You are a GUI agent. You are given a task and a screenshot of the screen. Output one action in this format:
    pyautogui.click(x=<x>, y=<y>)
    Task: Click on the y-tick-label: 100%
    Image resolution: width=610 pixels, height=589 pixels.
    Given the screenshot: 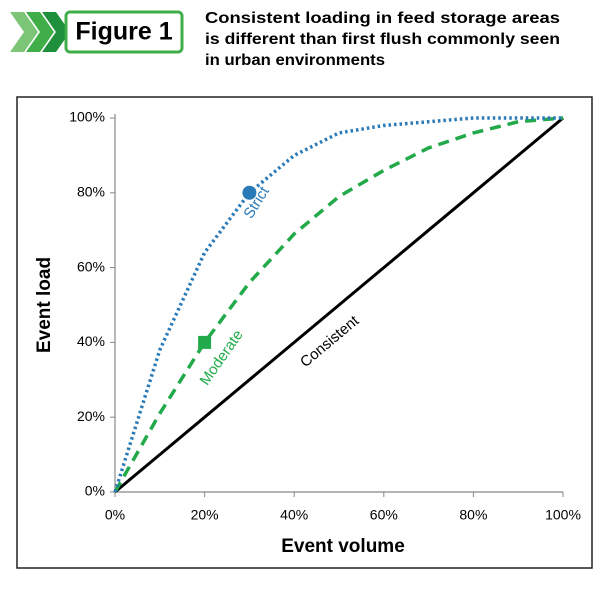 What is the action you would take?
    pyautogui.click(x=87, y=117)
    